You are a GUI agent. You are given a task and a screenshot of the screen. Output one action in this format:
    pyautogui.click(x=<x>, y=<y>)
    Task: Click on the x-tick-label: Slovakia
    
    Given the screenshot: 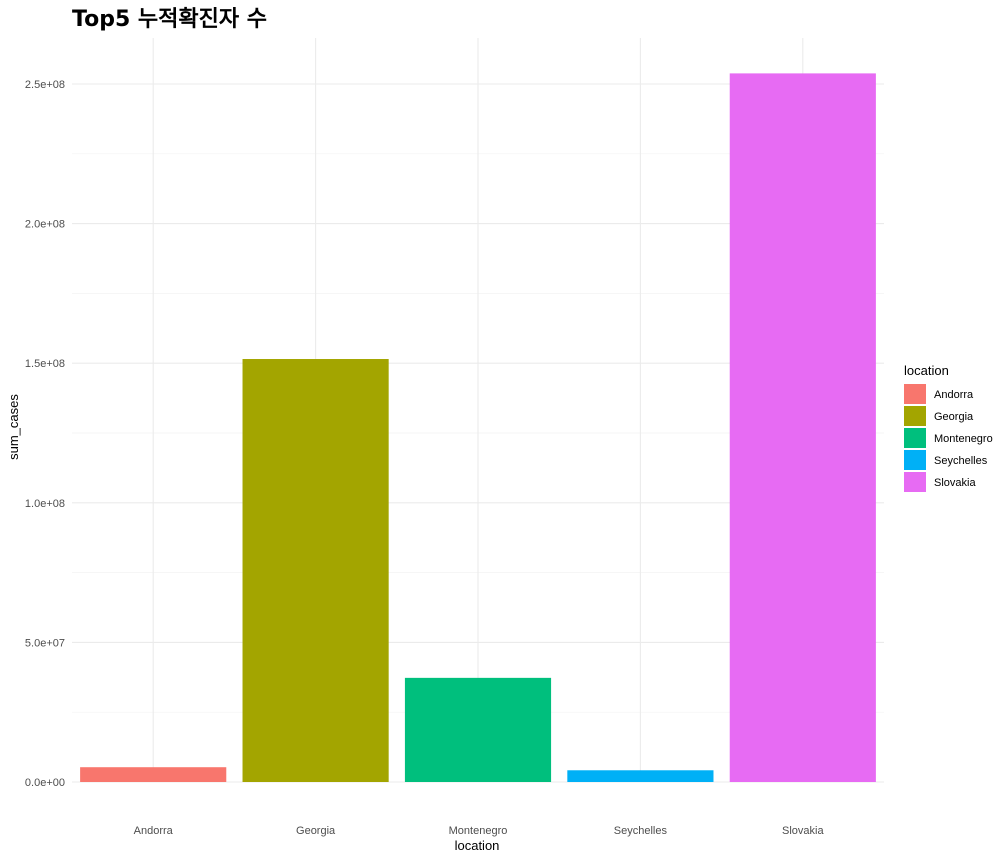 What is the action you would take?
    pyautogui.click(x=803, y=831)
    